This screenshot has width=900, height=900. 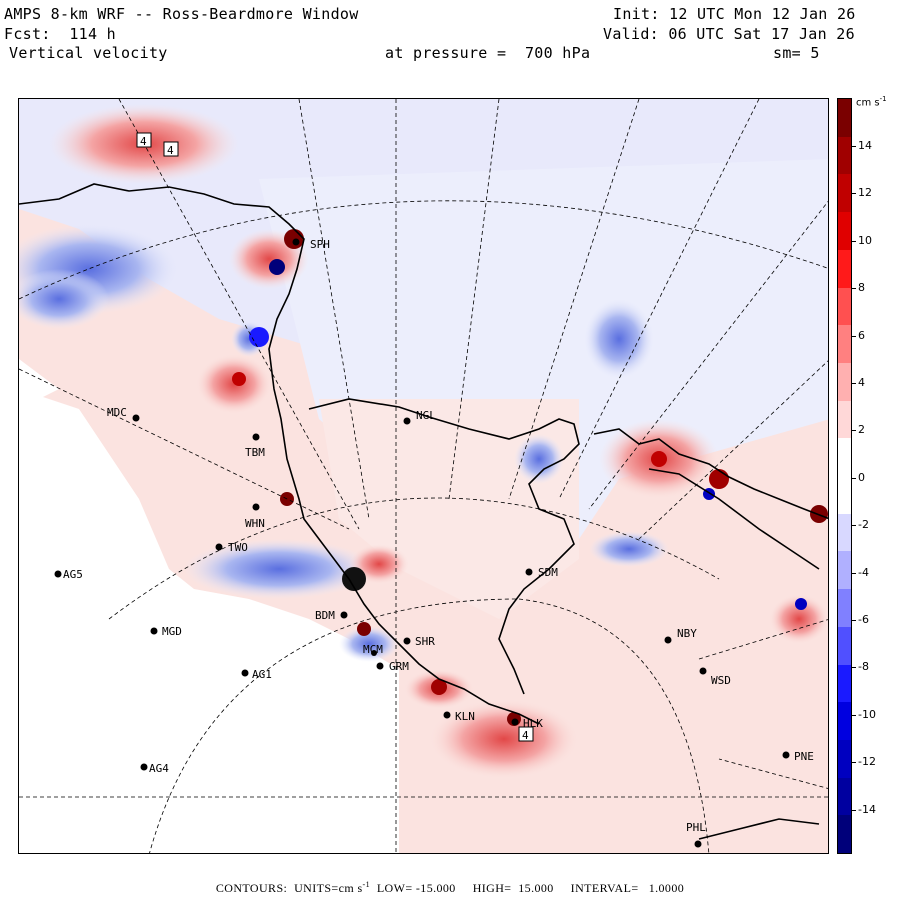 I want to click on station-label: SHR, so click(x=425, y=641).